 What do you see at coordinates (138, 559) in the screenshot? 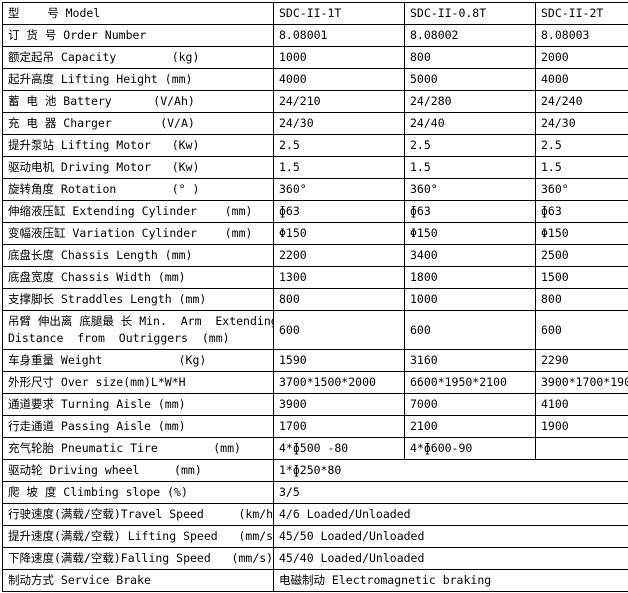
I see `row-label-falling-speed: 下降速度(满载/空载)Falling Speed (mm/s)` at bounding box center [138, 559].